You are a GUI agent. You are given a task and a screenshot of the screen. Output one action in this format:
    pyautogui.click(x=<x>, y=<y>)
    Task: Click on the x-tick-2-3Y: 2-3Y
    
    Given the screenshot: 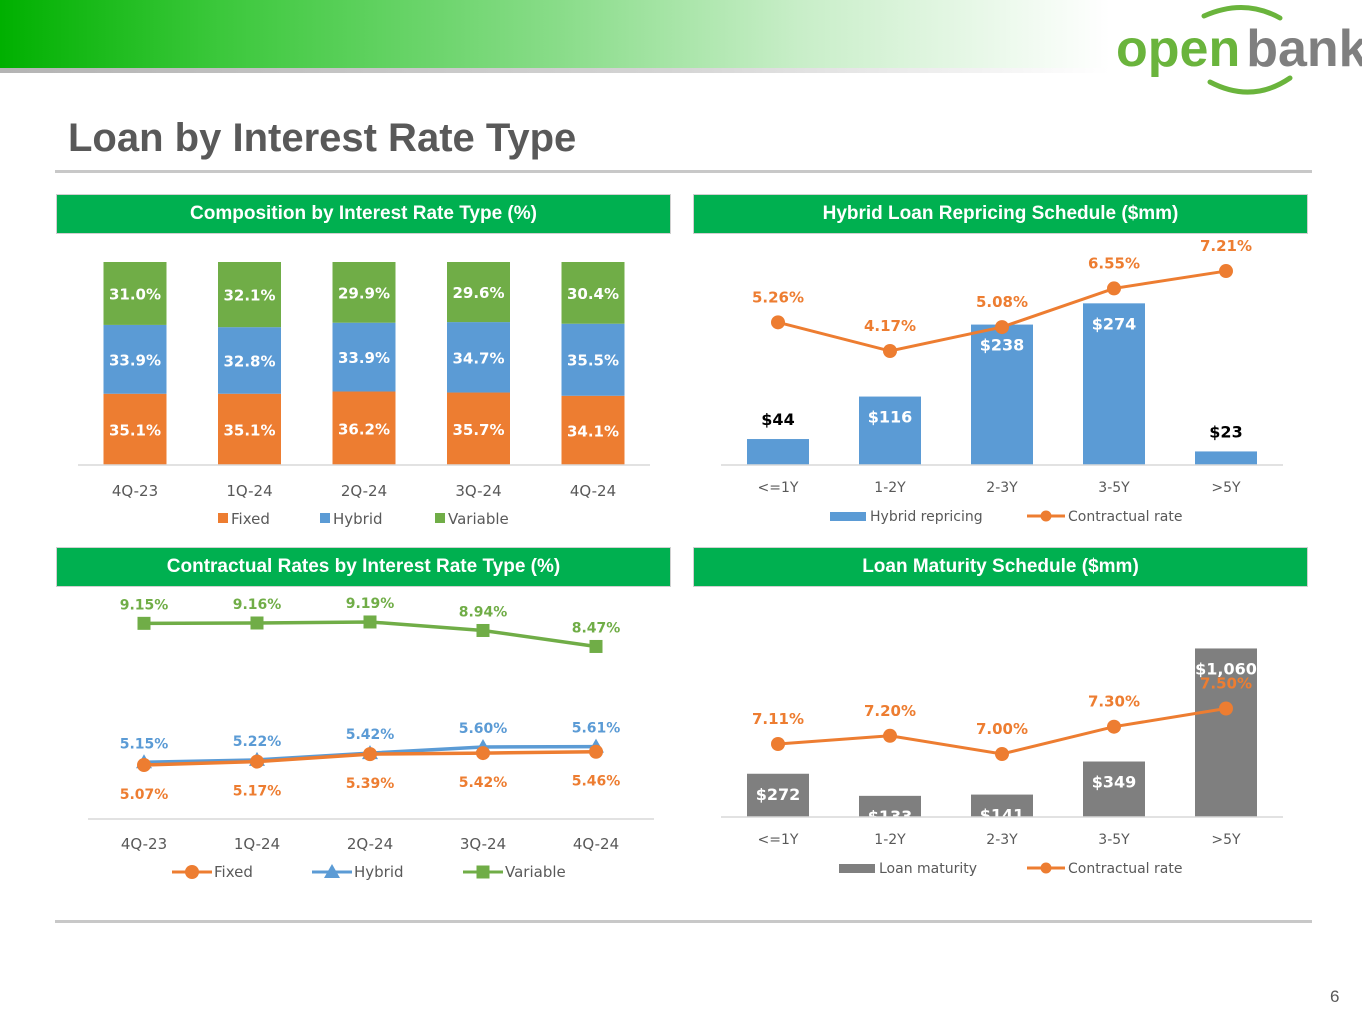 What is the action you would take?
    pyautogui.click(x=1002, y=840)
    